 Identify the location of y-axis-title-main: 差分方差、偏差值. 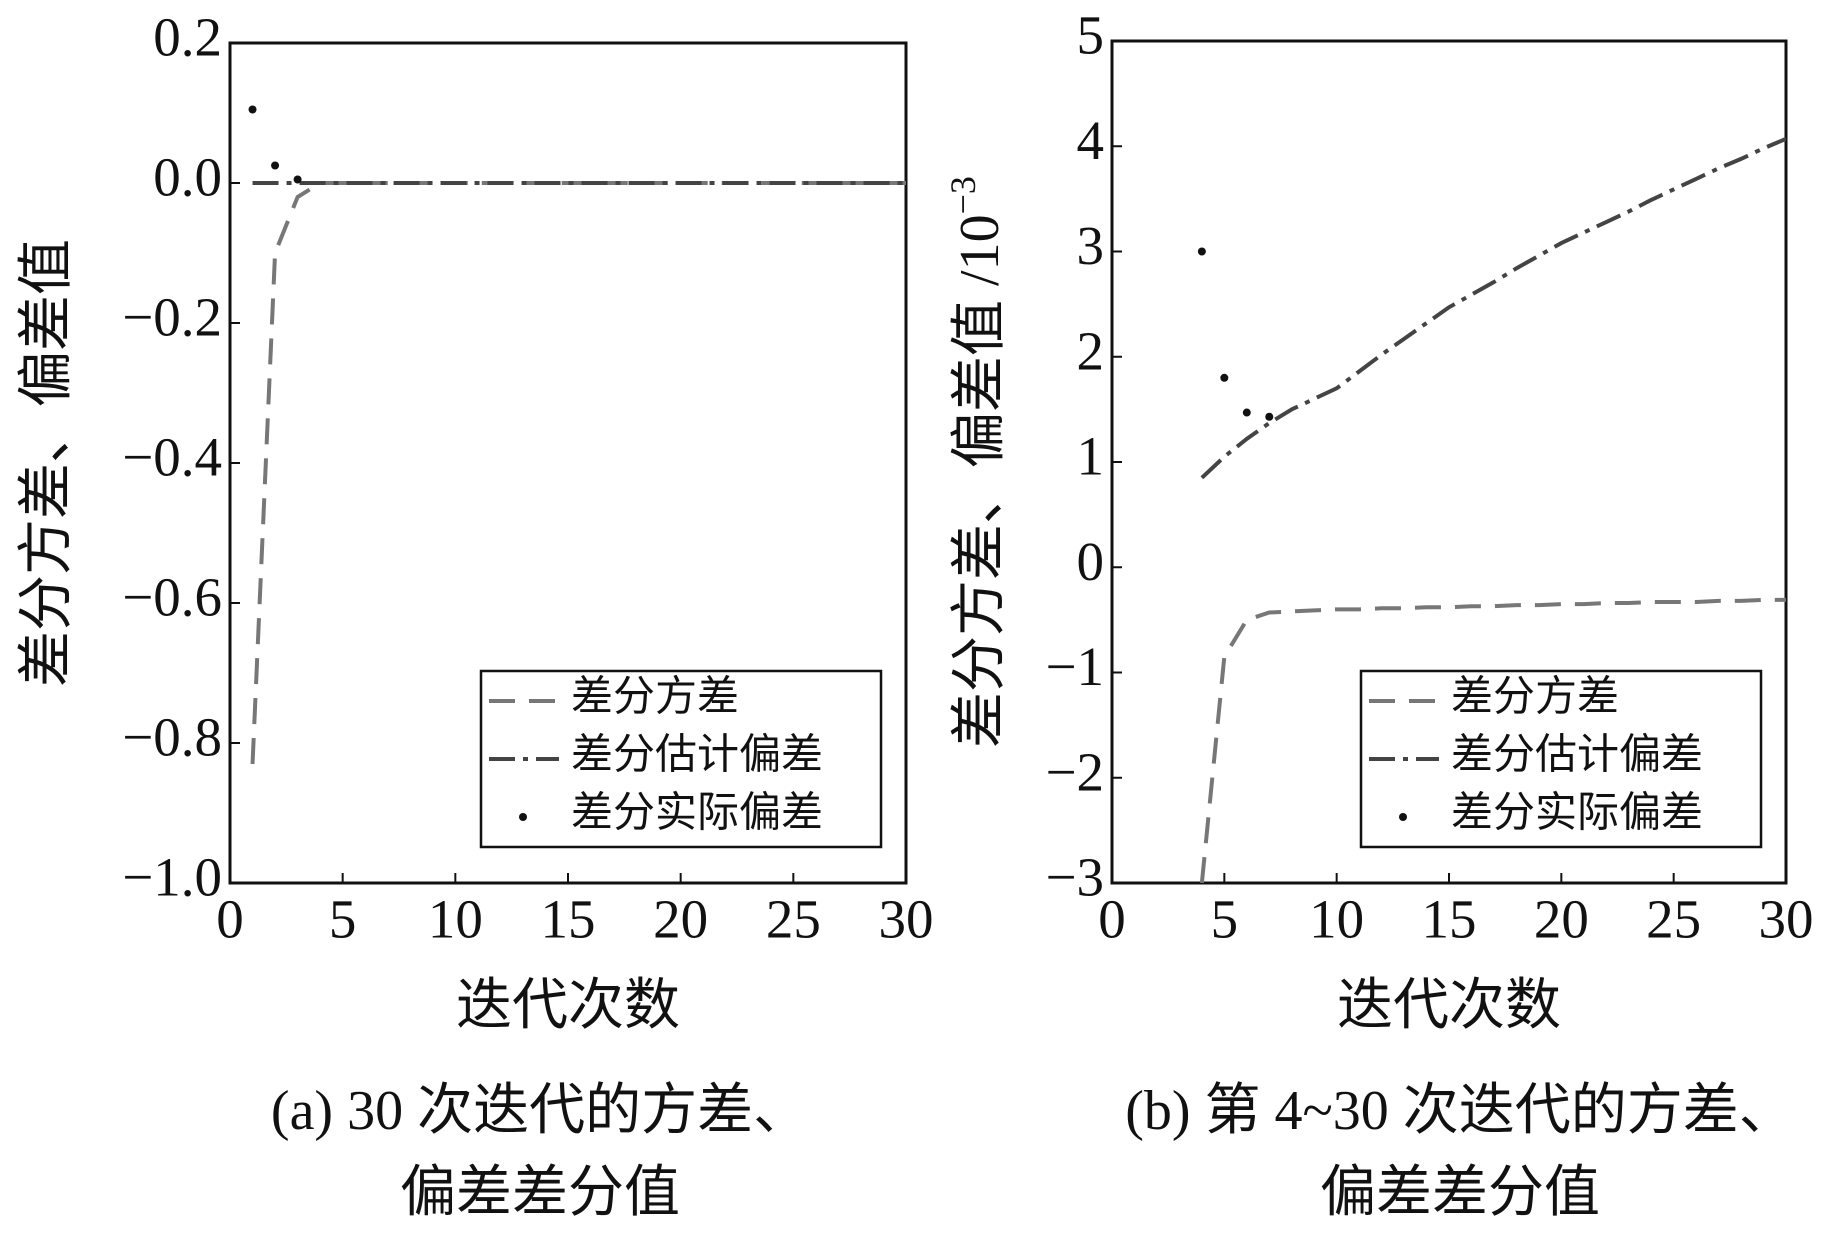
(47, 463).